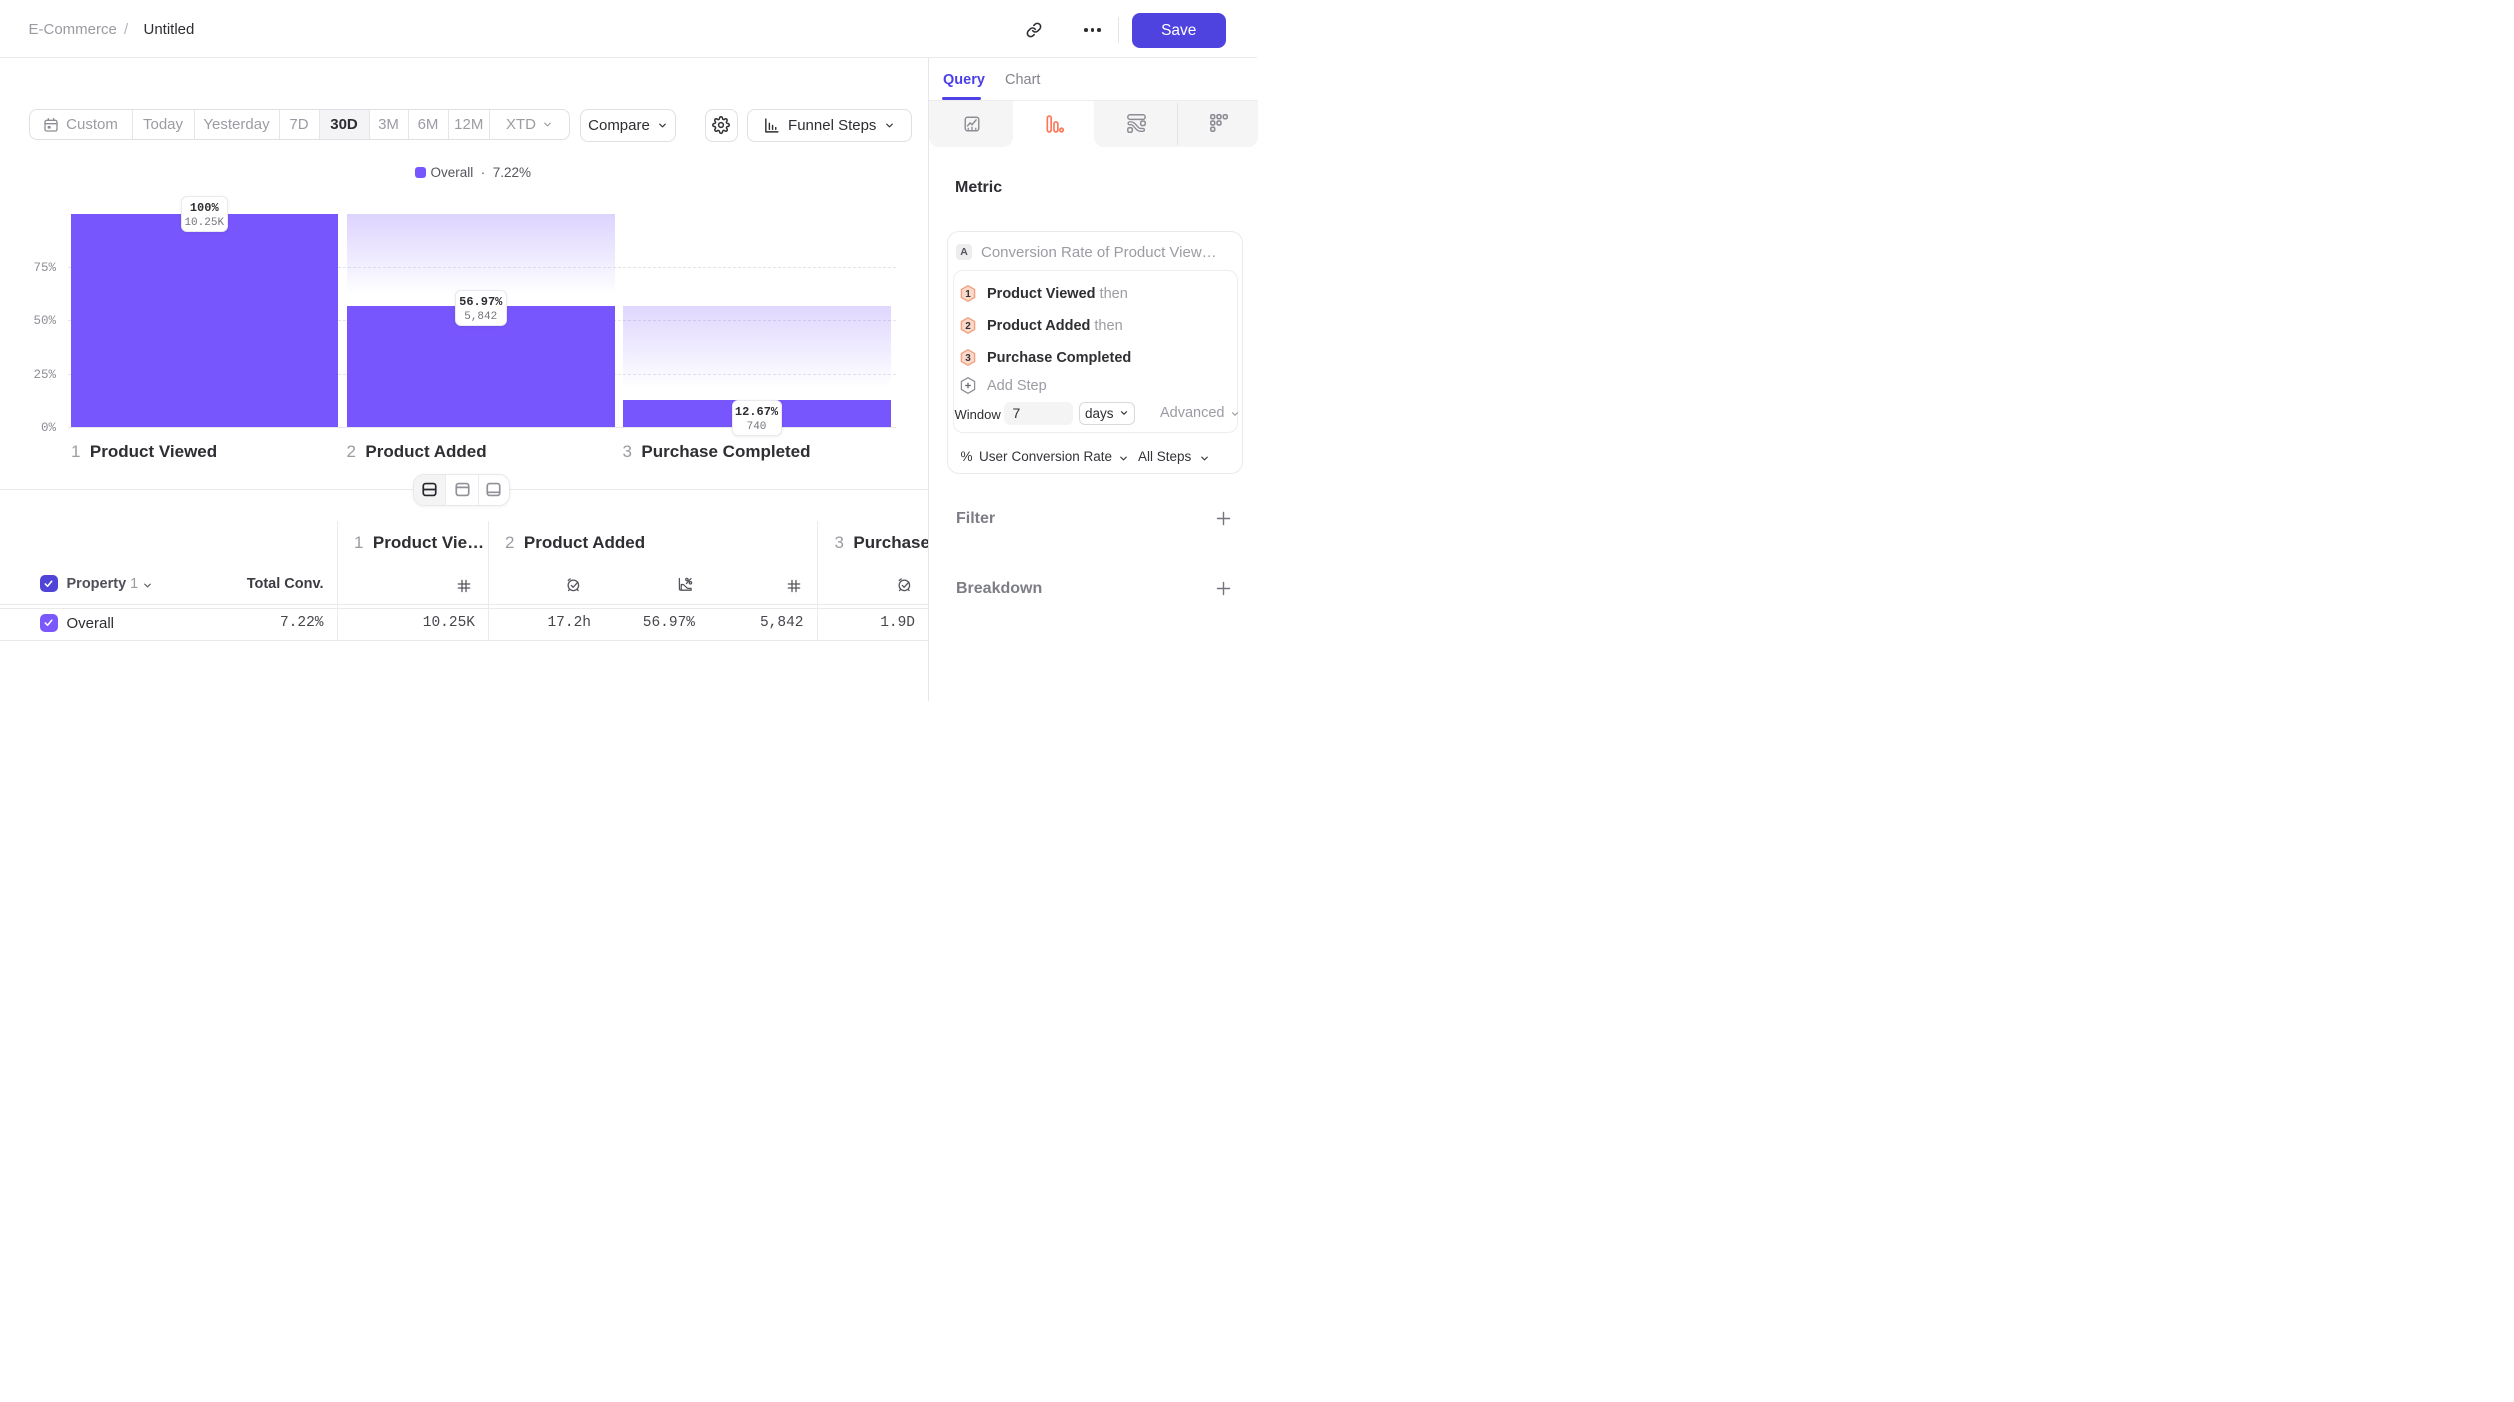 This screenshot has width=2514, height=1402. What do you see at coordinates (968, 358) in the screenshot?
I see `svg-text: 3` at bounding box center [968, 358].